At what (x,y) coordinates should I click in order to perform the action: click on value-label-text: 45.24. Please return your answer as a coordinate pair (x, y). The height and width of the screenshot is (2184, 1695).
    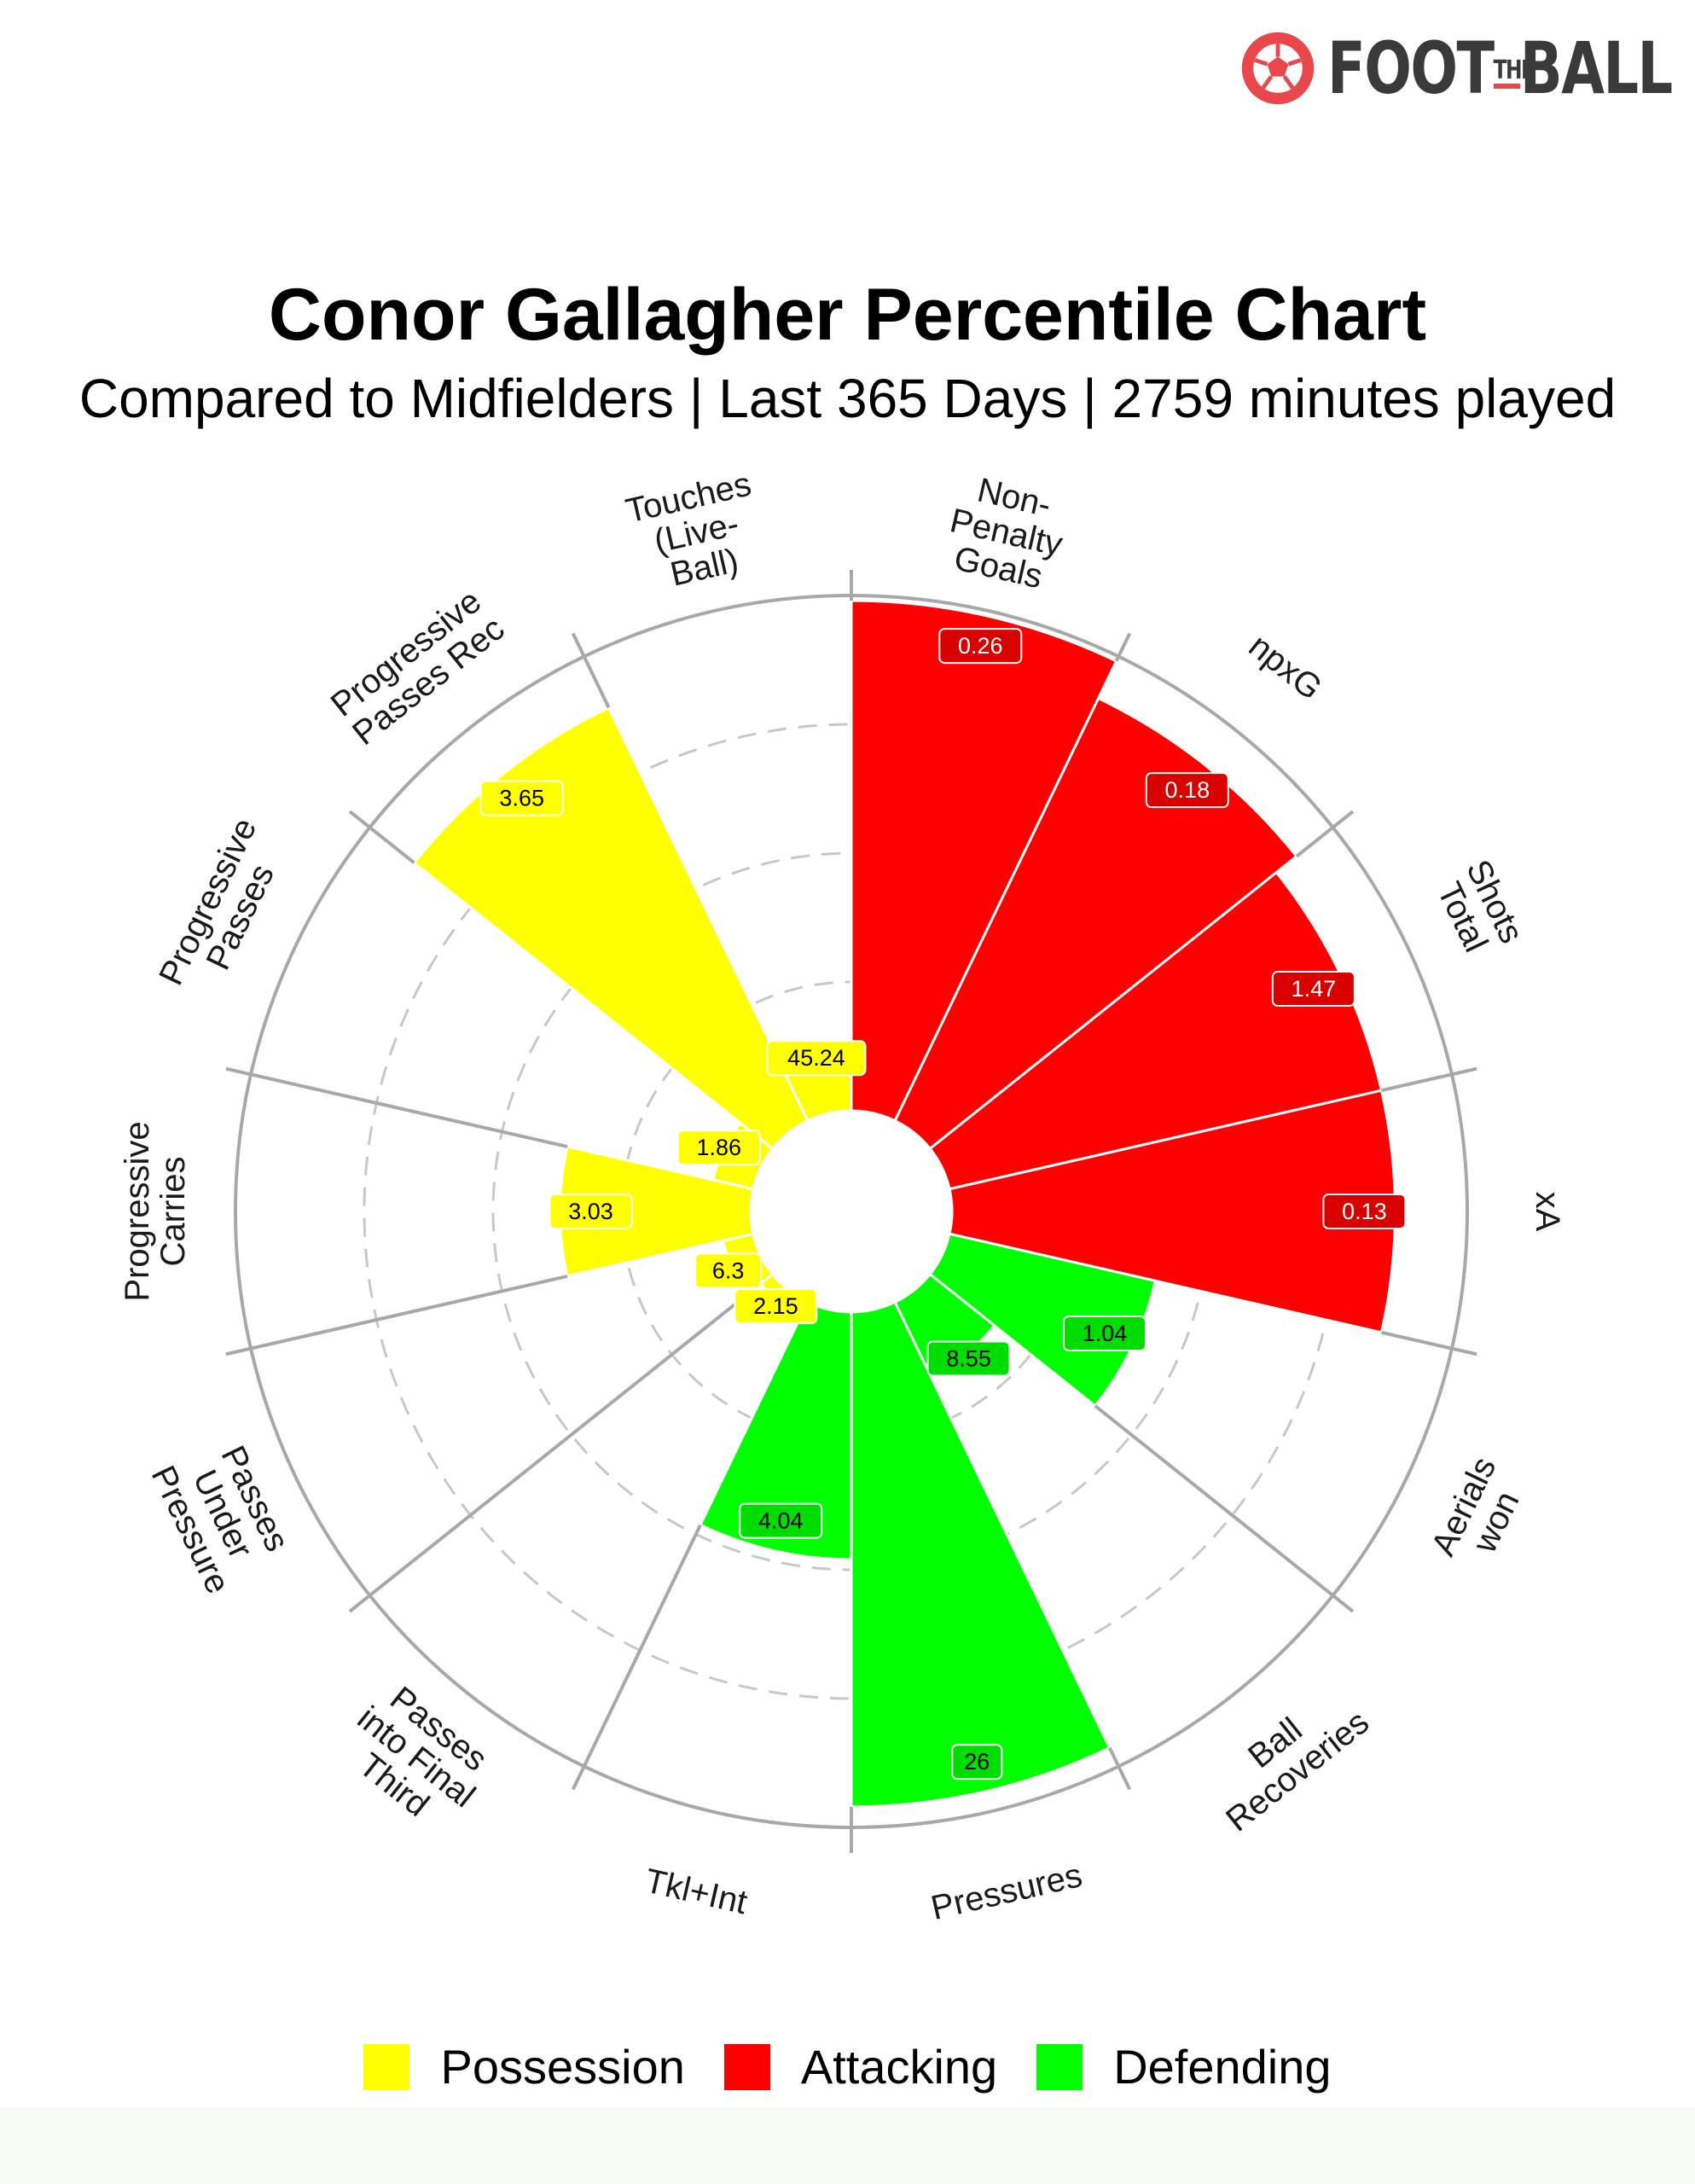
    Looking at the image, I should click on (816, 1058).